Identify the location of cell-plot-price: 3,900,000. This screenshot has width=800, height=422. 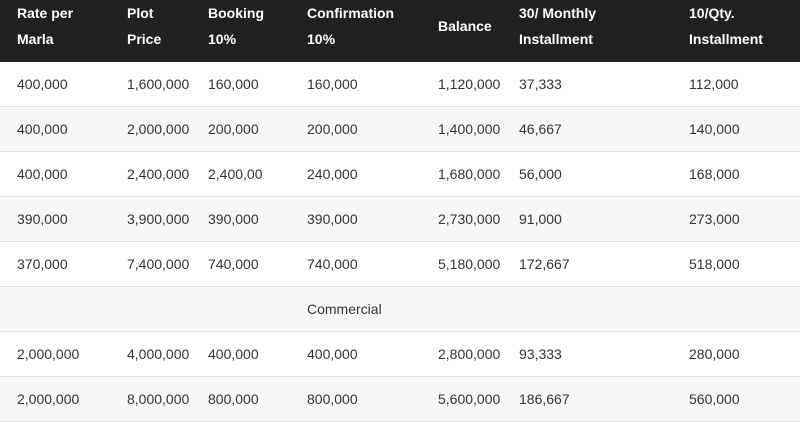
(158, 219).